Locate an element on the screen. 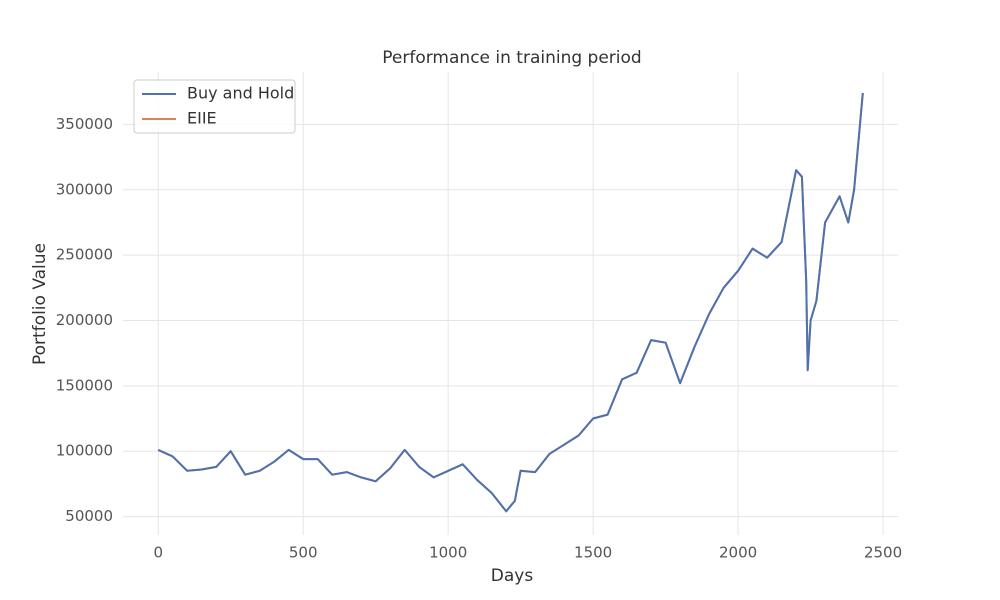 This screenshot has width=1000, height=600. chart-title: Performance in training period is located at coordinates (511, 58).